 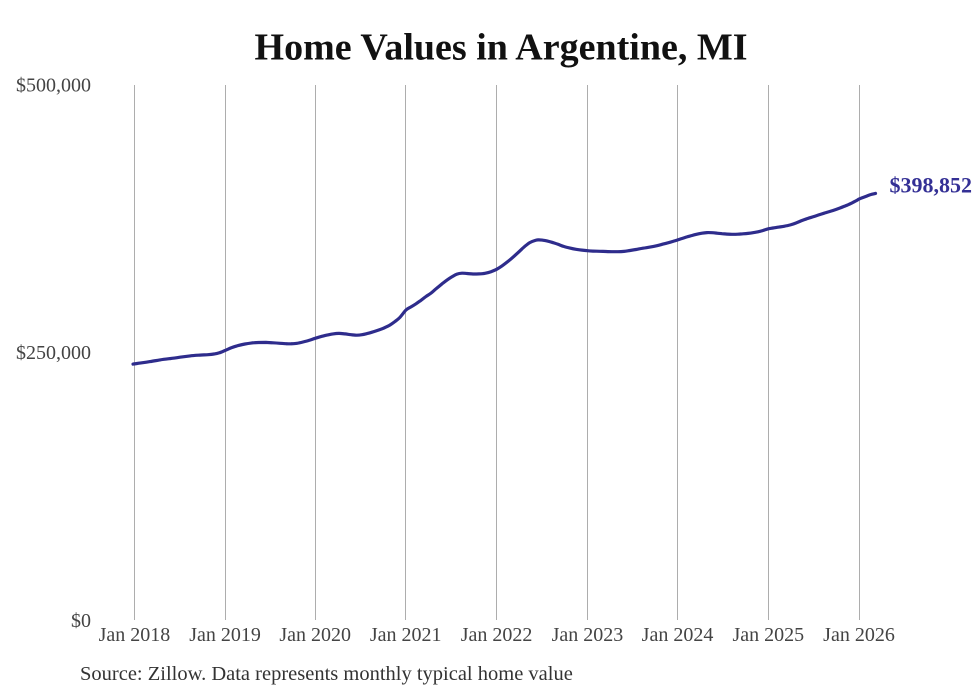 I want to click on svg-text: Jan 2024, so click(x=678, y=635).